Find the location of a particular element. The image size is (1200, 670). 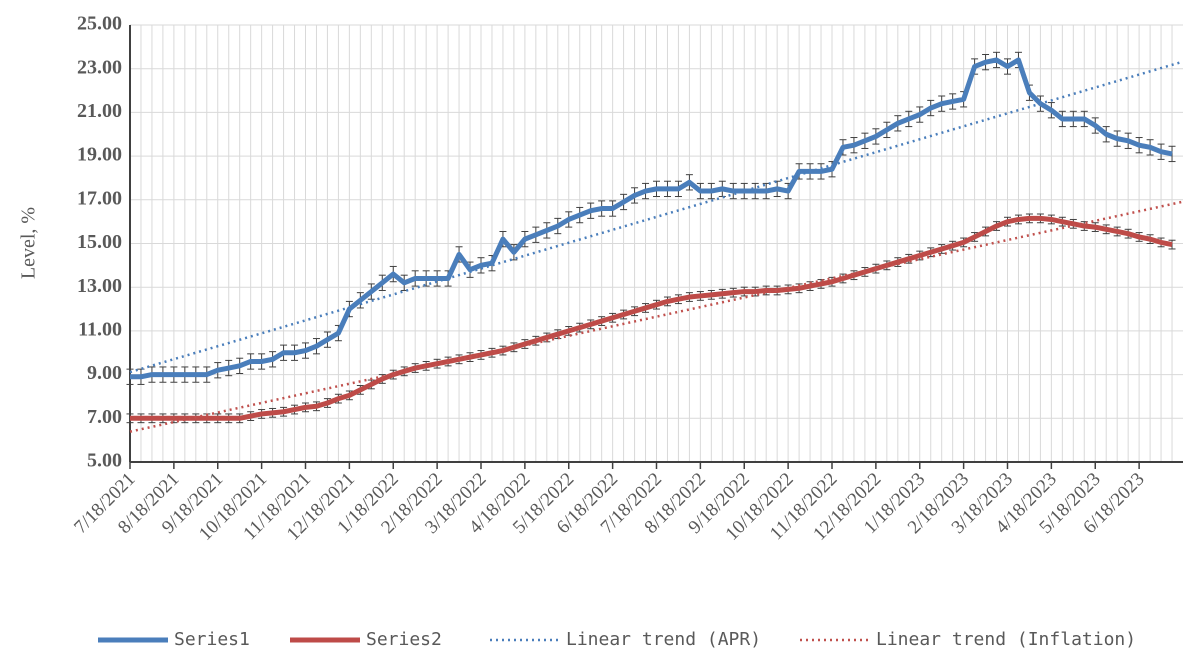

y-tick-label: 7.00 is located at coordinates (104, 417).